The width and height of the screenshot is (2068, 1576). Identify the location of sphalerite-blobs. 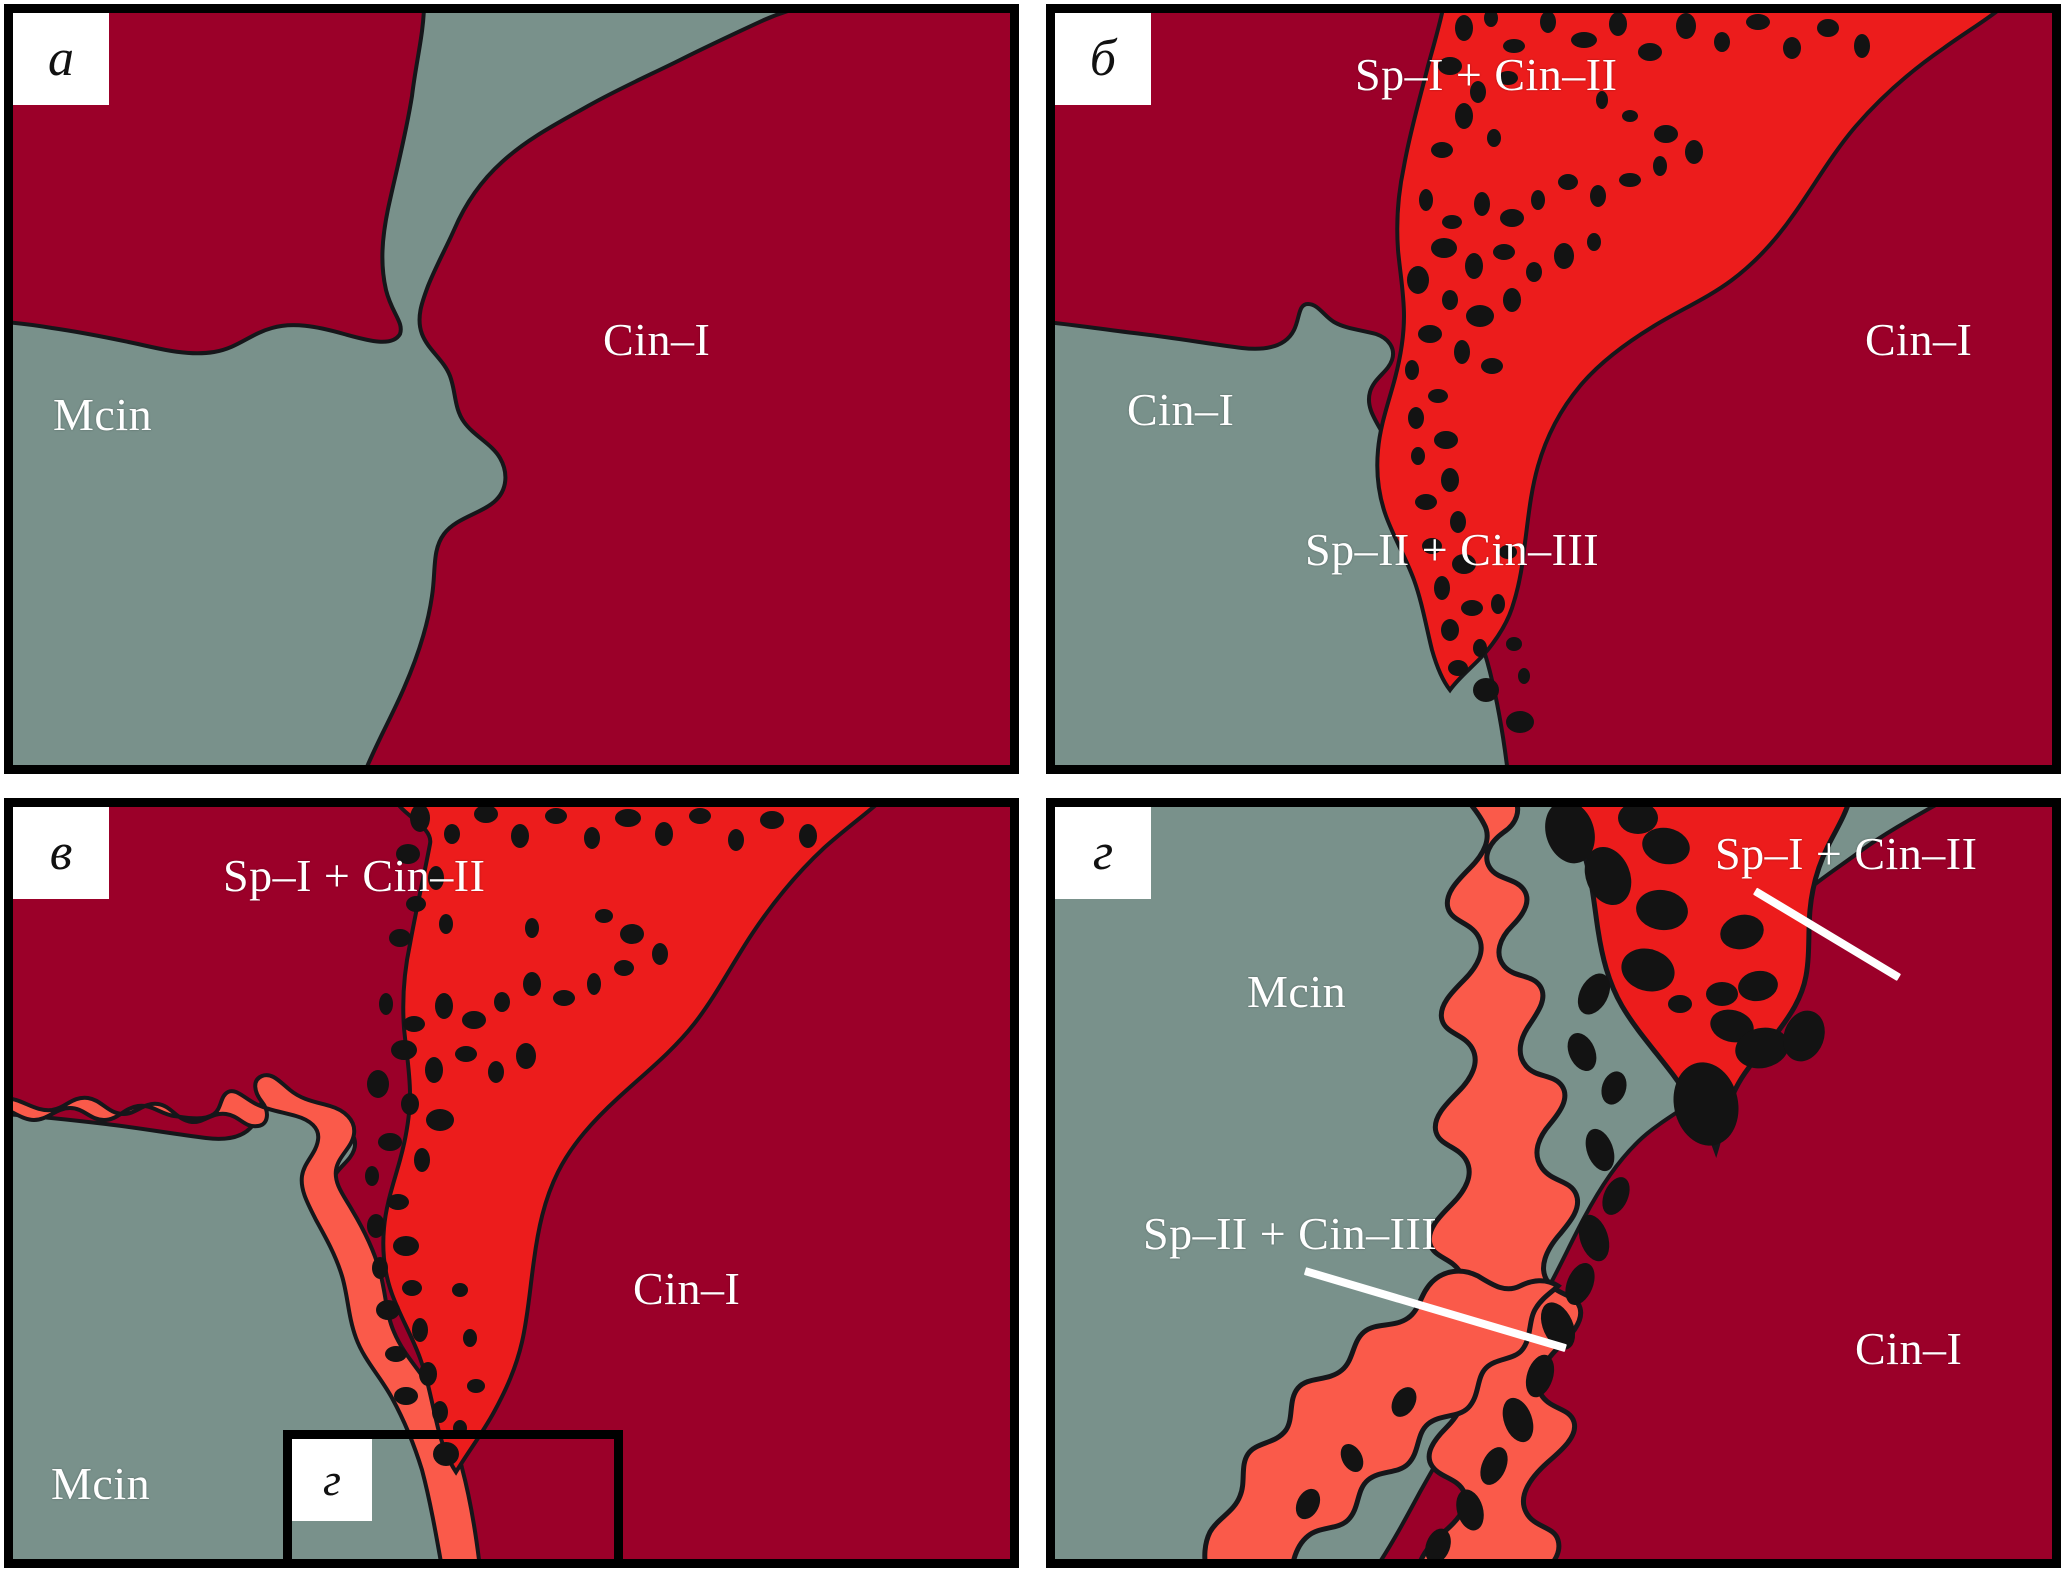
(1560, 1183).